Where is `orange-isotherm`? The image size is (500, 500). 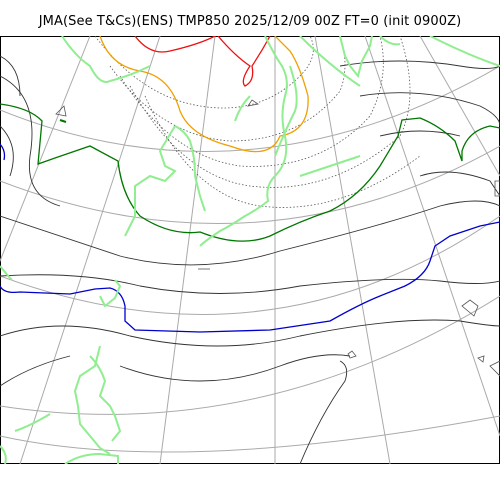 orange-isotherm is located at coordinates (204, 94).